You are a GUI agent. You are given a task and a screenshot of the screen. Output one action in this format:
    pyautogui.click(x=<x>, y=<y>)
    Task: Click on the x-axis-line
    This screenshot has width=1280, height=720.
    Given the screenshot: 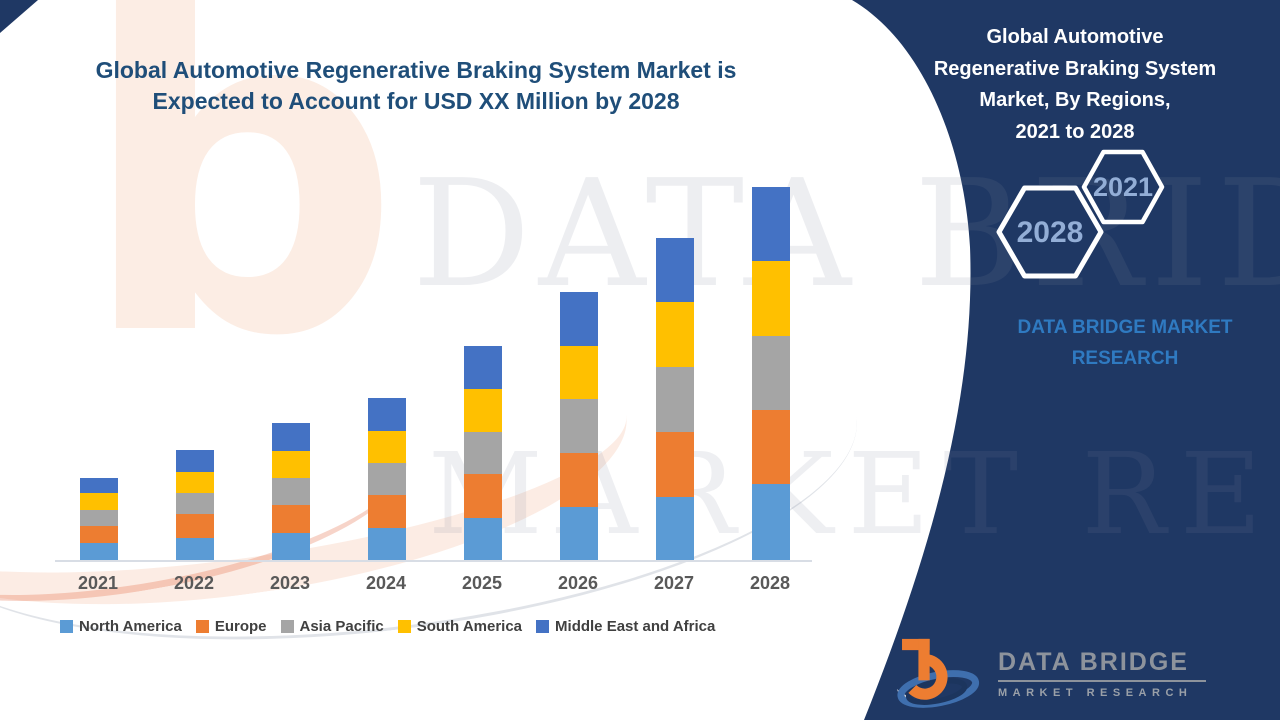 What is the action you would take?
    pyautogui.click(x=433, y=561)
    